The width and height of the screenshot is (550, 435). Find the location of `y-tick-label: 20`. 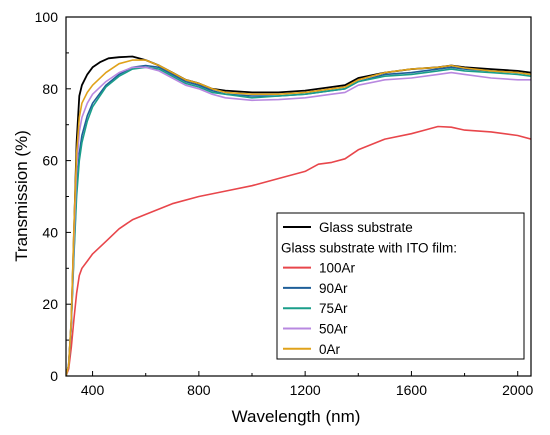

y-tick-label: 20 is located at coordinates (50, 304).